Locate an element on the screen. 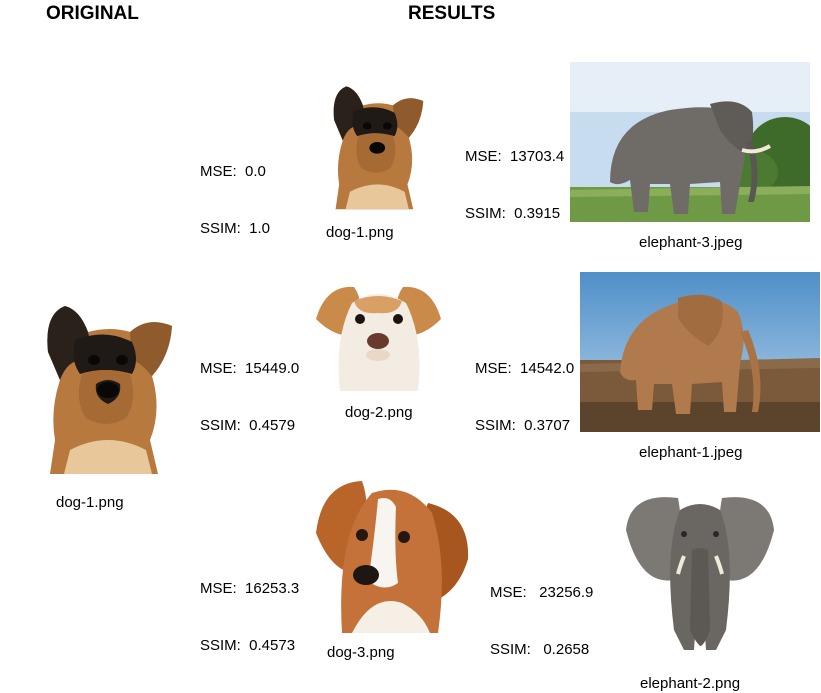 Image resolution: width=821 pixels, height=693 pixels. result-4-mse: MSE: 14542.0 is located at coordinates (524, 368).